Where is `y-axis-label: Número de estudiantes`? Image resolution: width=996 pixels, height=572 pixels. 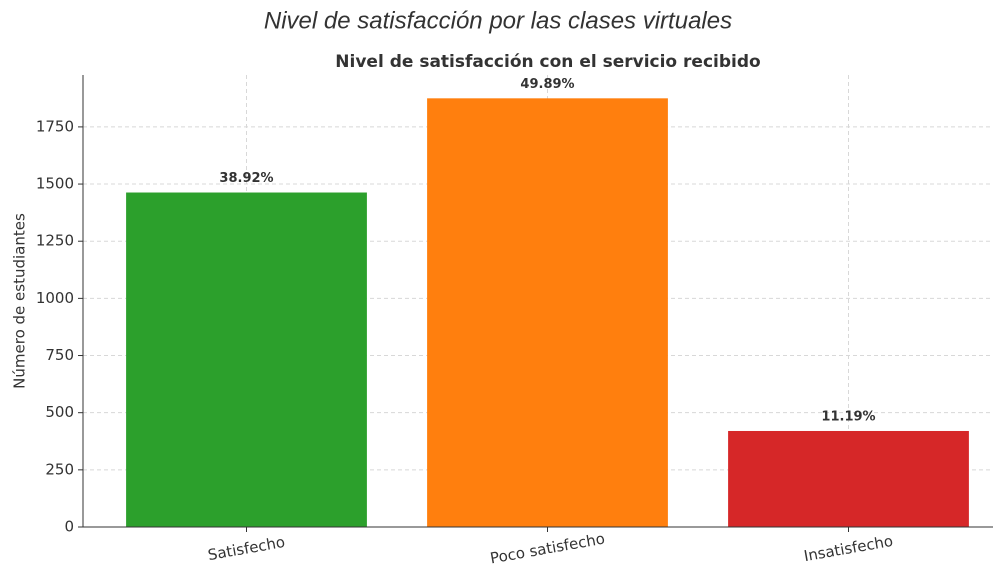 y-axis-label: Número de estudiantes is located at coordinates (20, 301).